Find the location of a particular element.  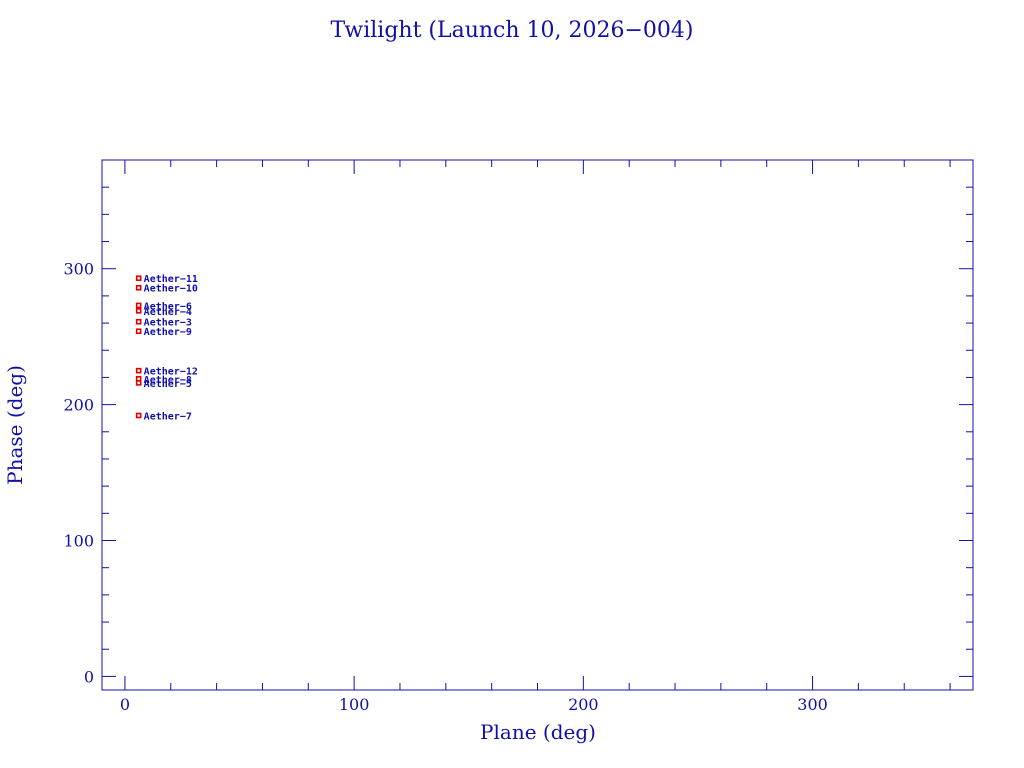

y-tick-label: 300 is located at coordinates (78, 269).